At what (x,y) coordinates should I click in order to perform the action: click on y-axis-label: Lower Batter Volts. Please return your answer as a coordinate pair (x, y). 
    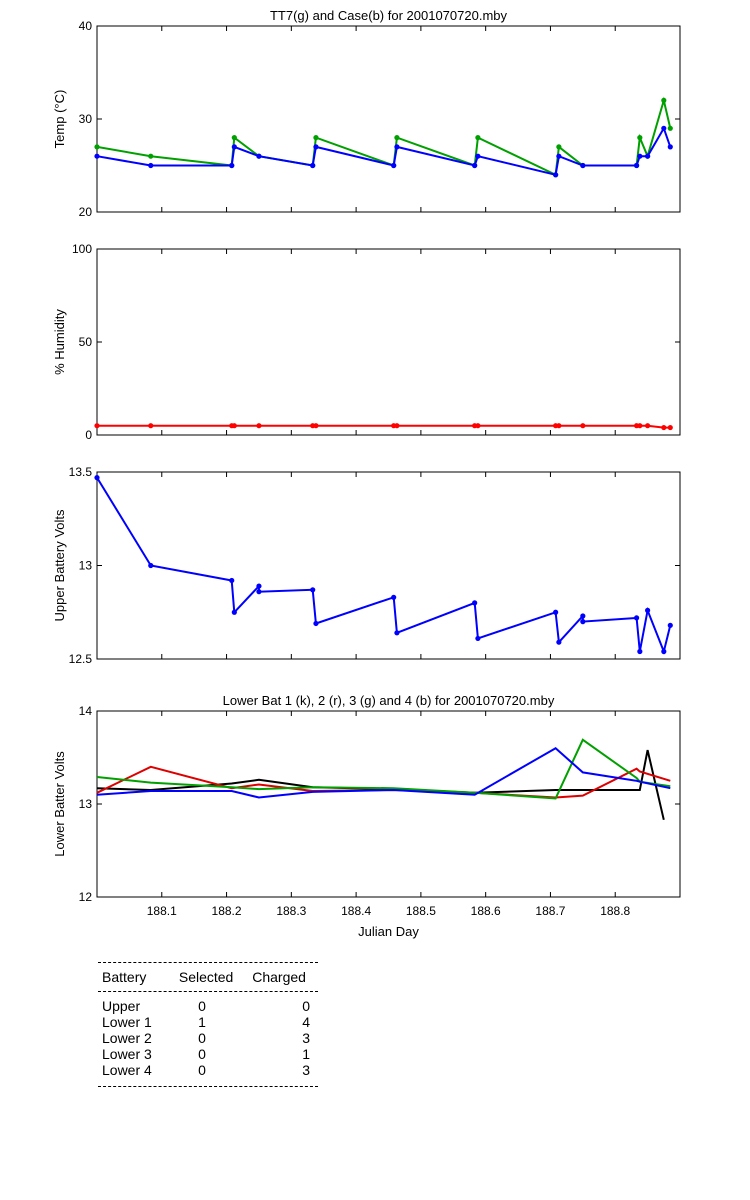
    Looking at the image, I should click on (59, 804).